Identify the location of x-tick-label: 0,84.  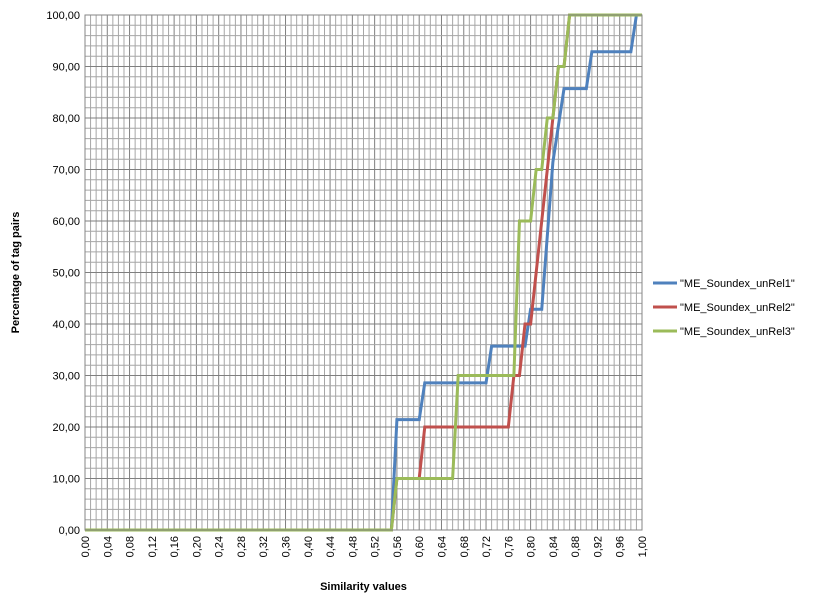
(554, 546).